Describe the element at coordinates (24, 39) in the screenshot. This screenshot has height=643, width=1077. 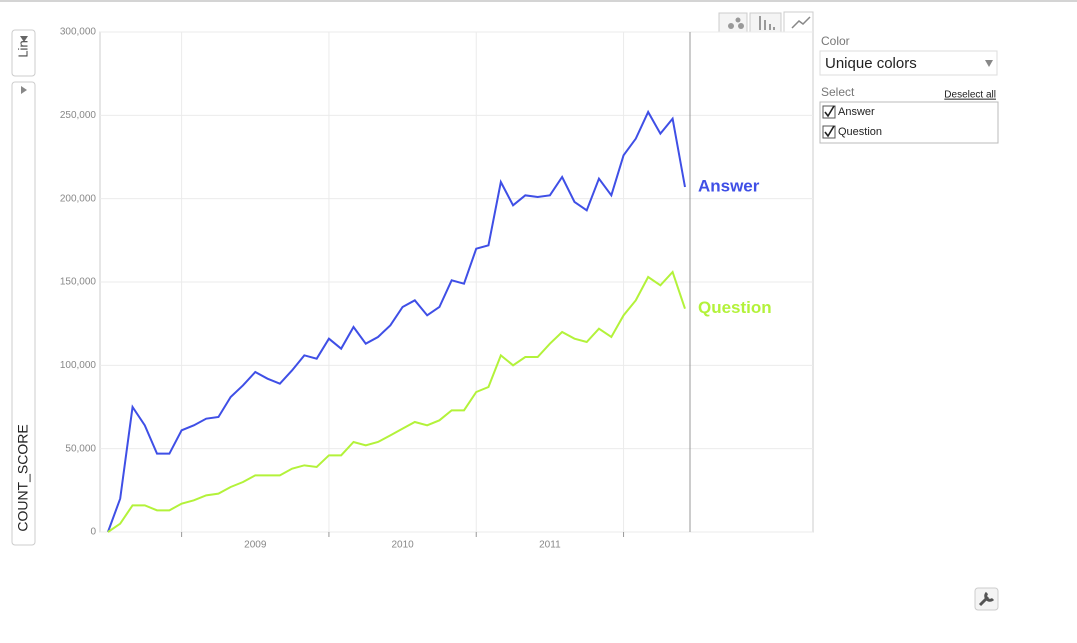
I see `scale-arrow` at that location.